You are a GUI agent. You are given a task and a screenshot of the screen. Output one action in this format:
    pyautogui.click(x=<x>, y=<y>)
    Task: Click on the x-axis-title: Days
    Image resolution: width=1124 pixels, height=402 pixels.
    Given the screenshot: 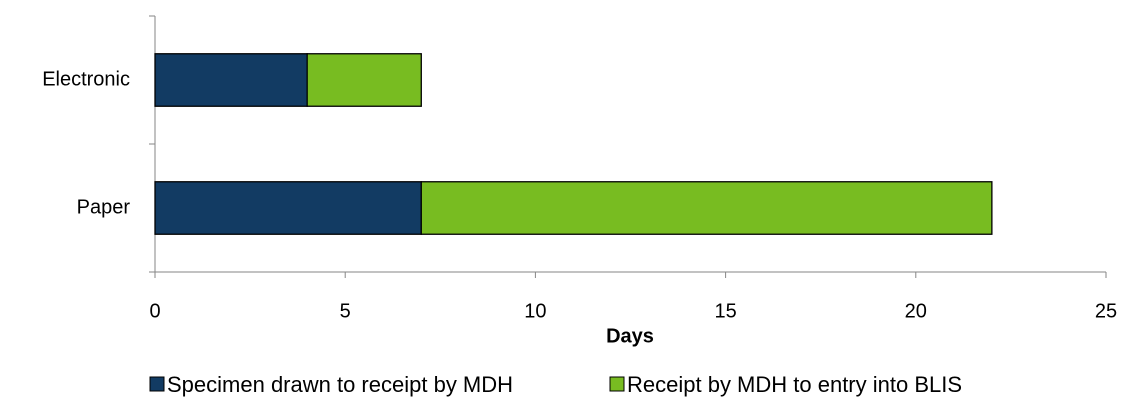 What is the action you would take?
    pyautogui.click(x=630, y=336)
    